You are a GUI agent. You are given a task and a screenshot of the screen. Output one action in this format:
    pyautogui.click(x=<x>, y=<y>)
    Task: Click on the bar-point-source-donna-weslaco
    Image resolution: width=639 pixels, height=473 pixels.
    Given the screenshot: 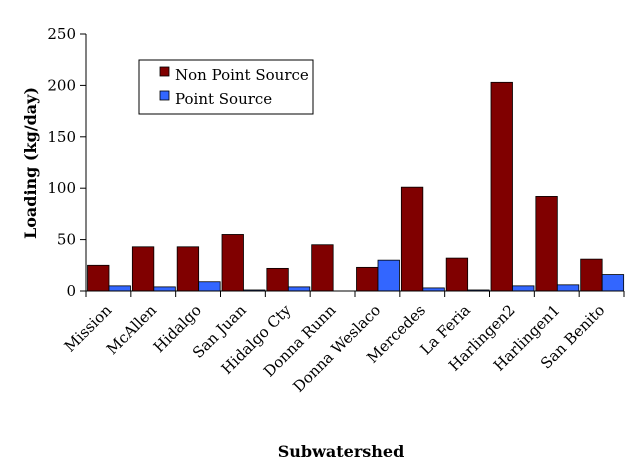 What is the action you would take?
    pyautogui.click(x=388, y=275)
    